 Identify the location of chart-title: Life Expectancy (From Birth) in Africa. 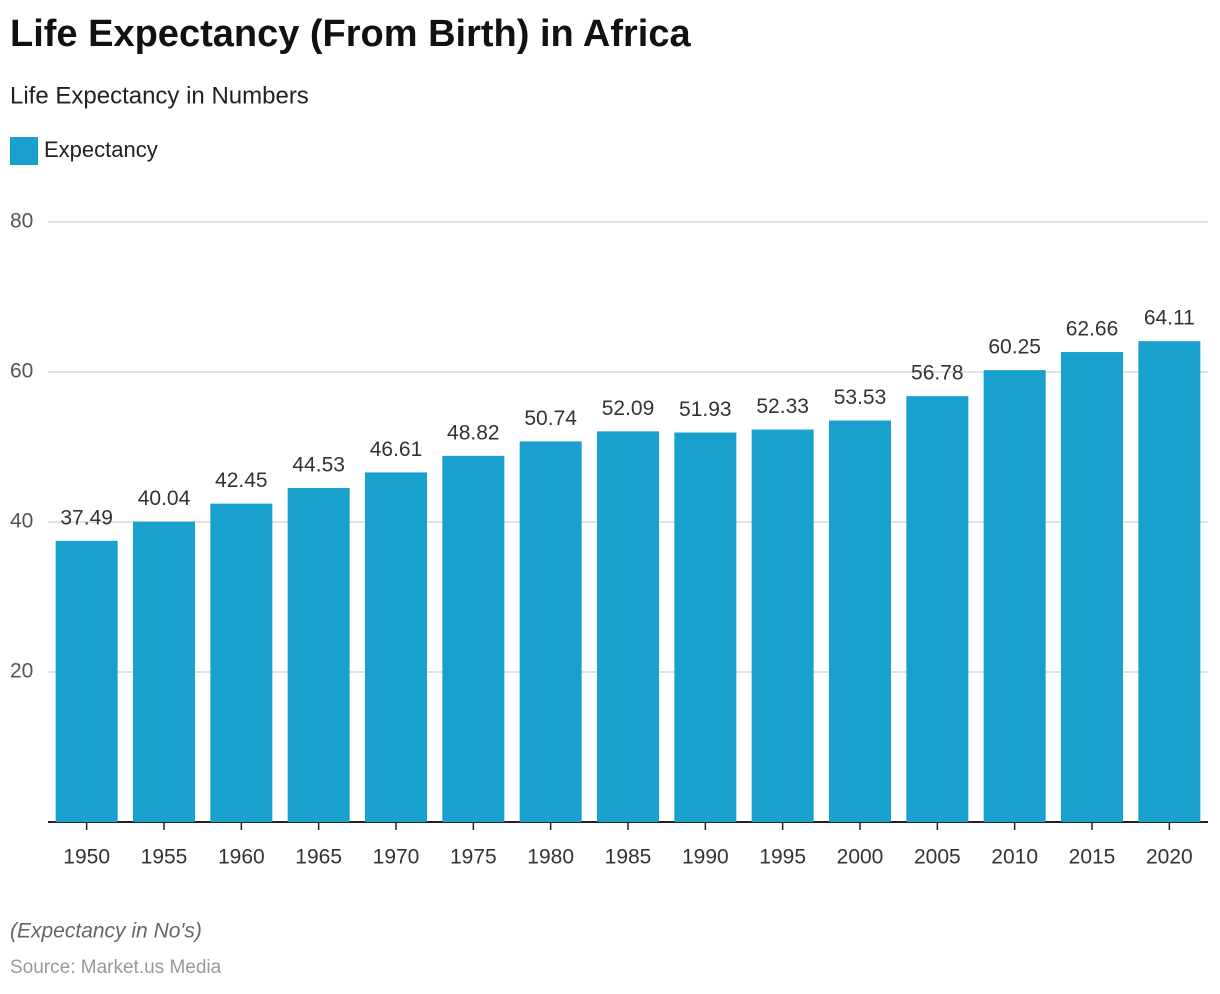
(350, 34).